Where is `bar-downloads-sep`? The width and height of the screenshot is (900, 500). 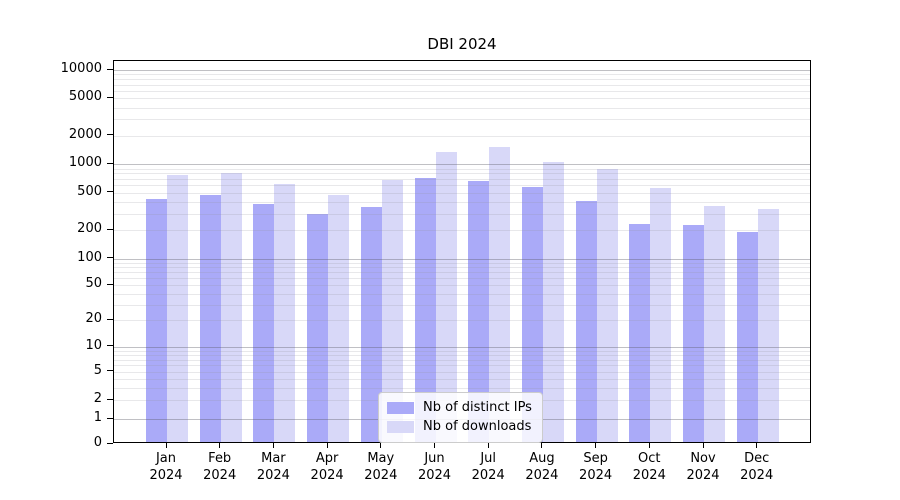
bar-downloads-sep is located at coordinates (607, 305).